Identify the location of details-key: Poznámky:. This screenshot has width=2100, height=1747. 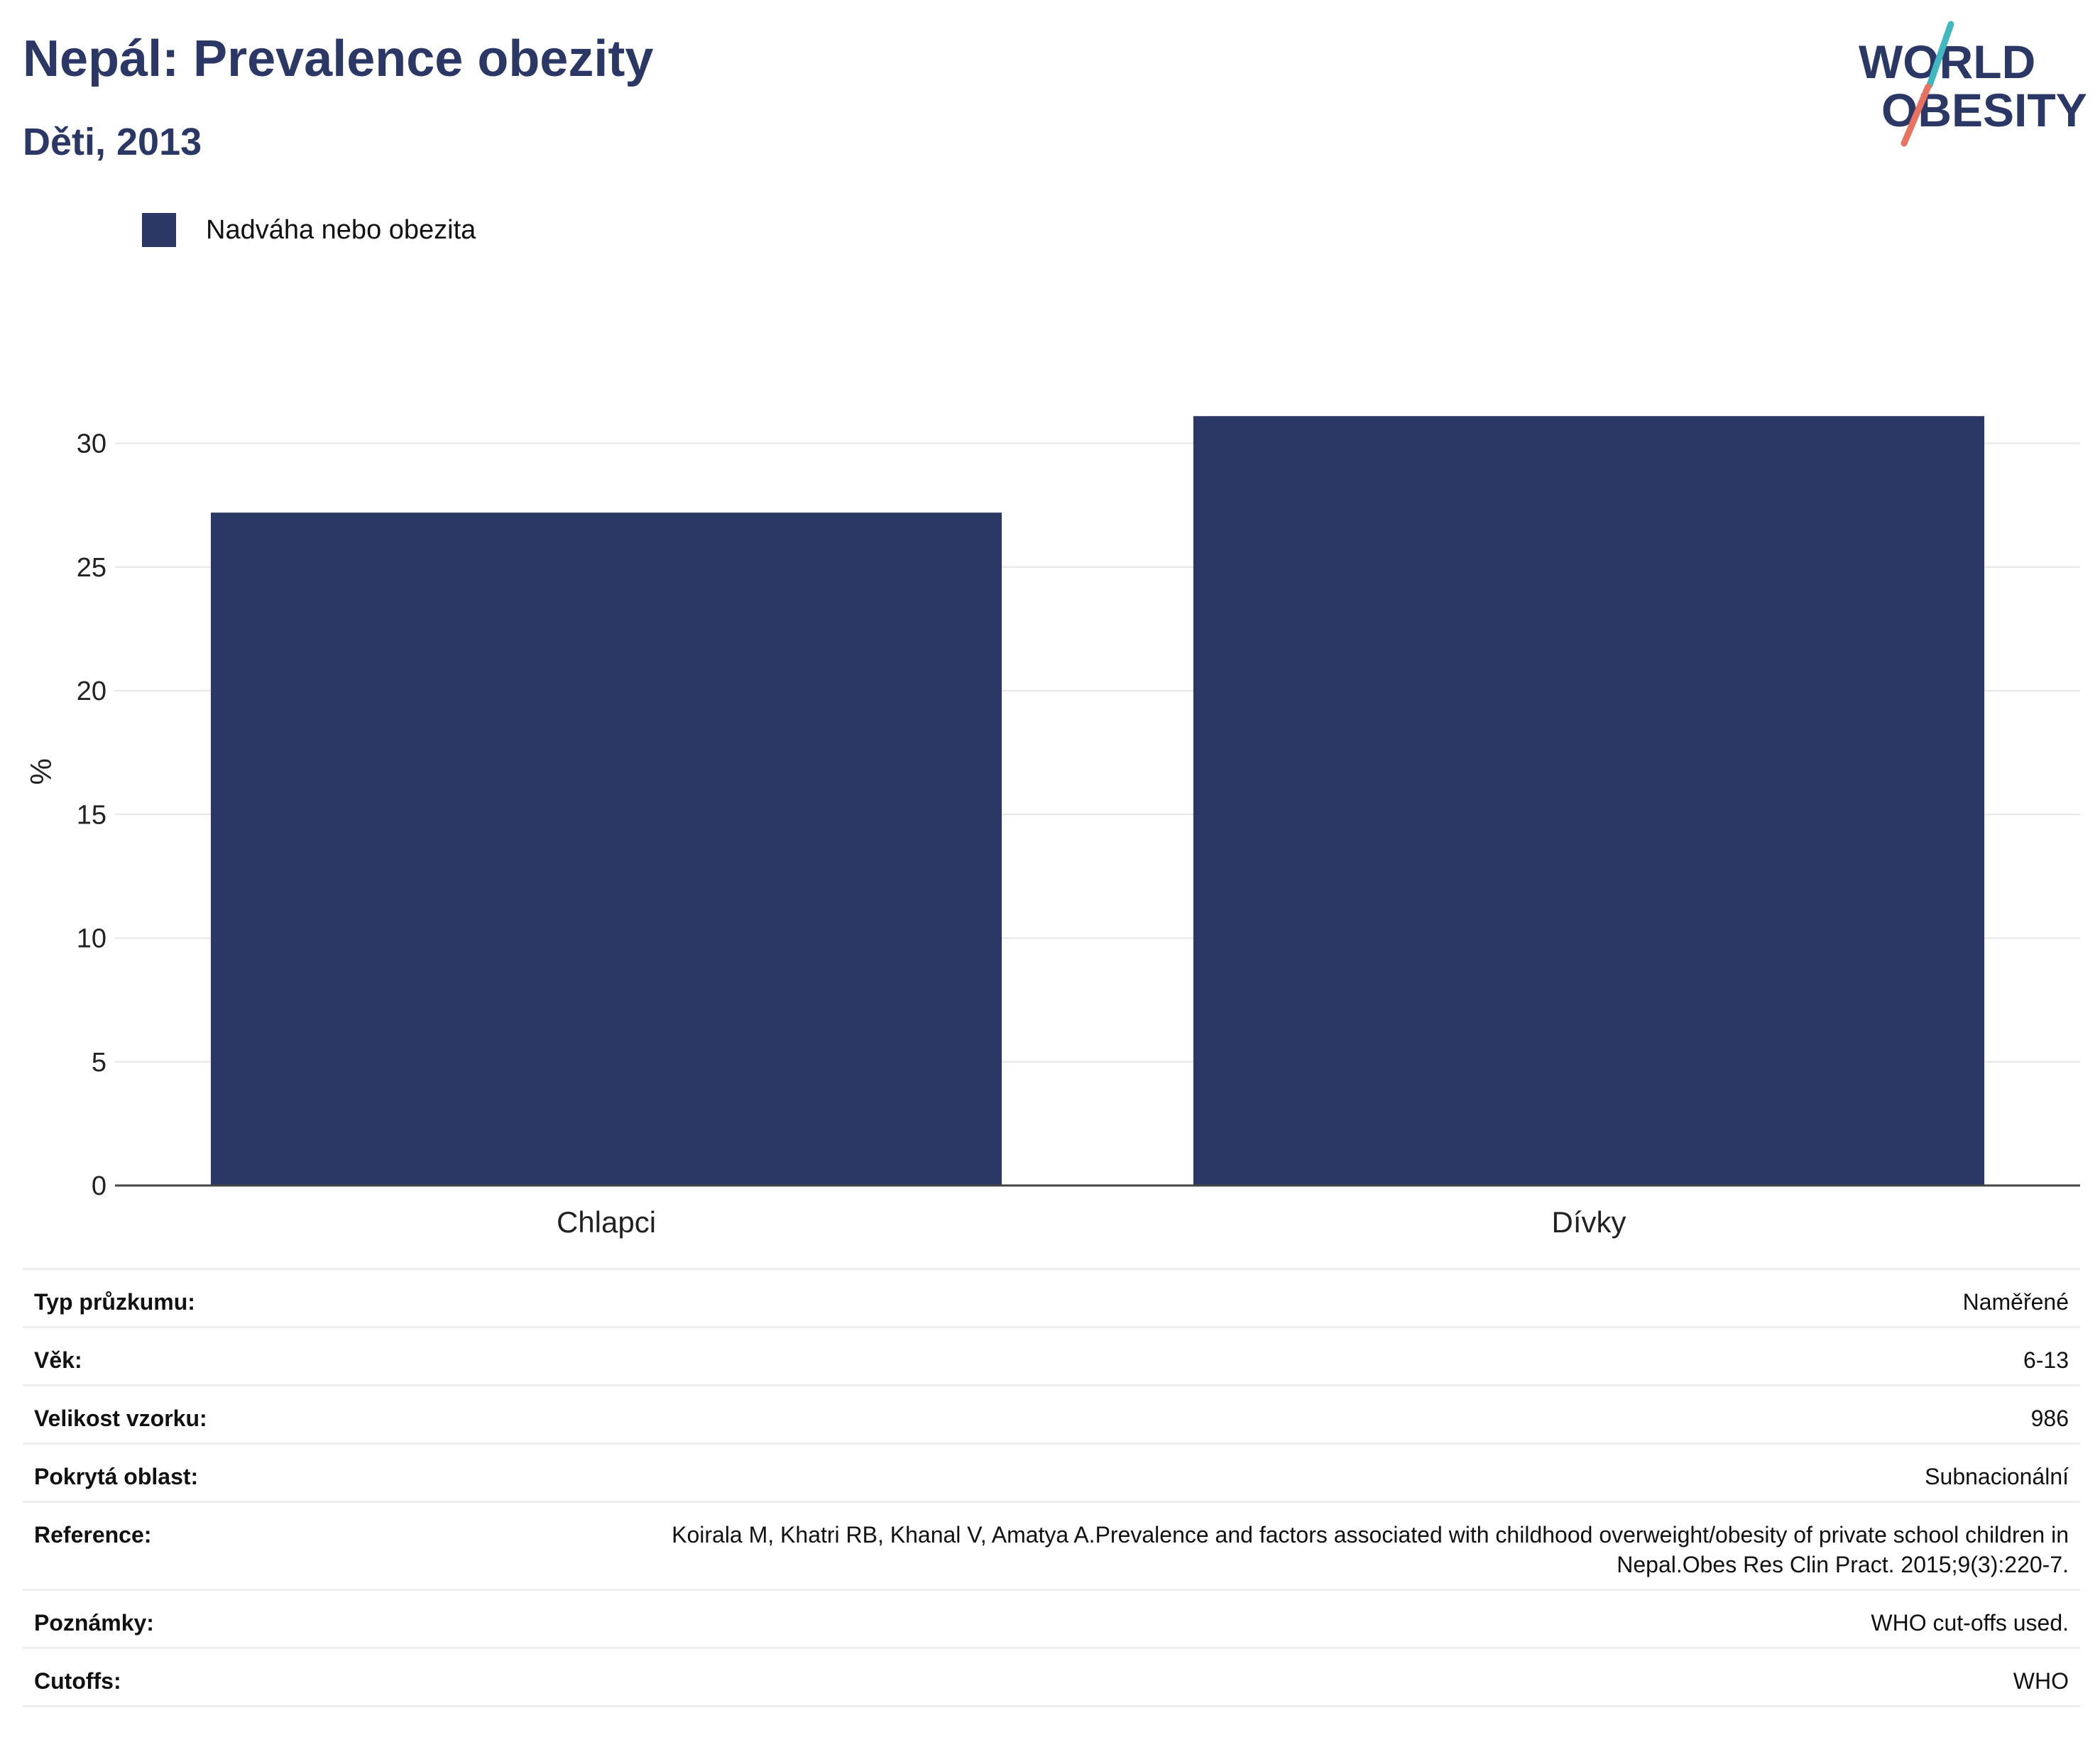
(94, 1623).